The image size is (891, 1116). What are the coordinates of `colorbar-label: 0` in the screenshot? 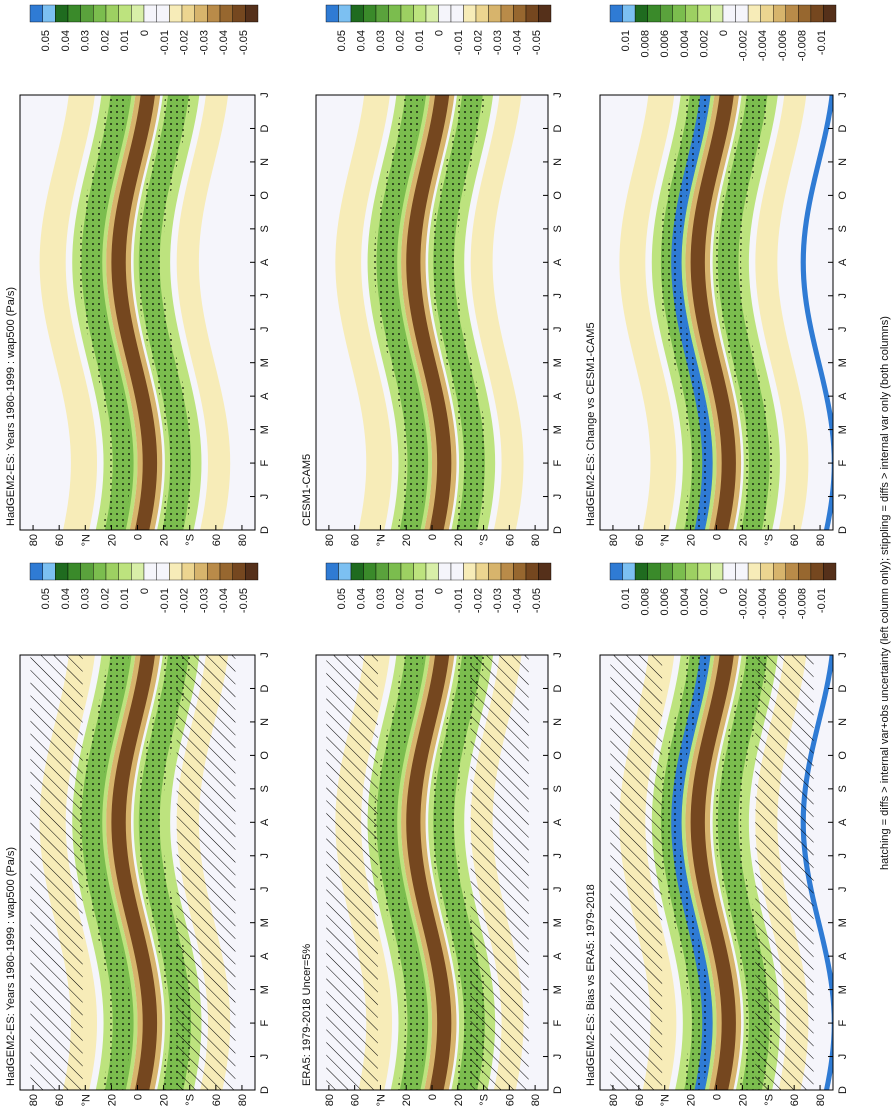 It's located at (440, 591).